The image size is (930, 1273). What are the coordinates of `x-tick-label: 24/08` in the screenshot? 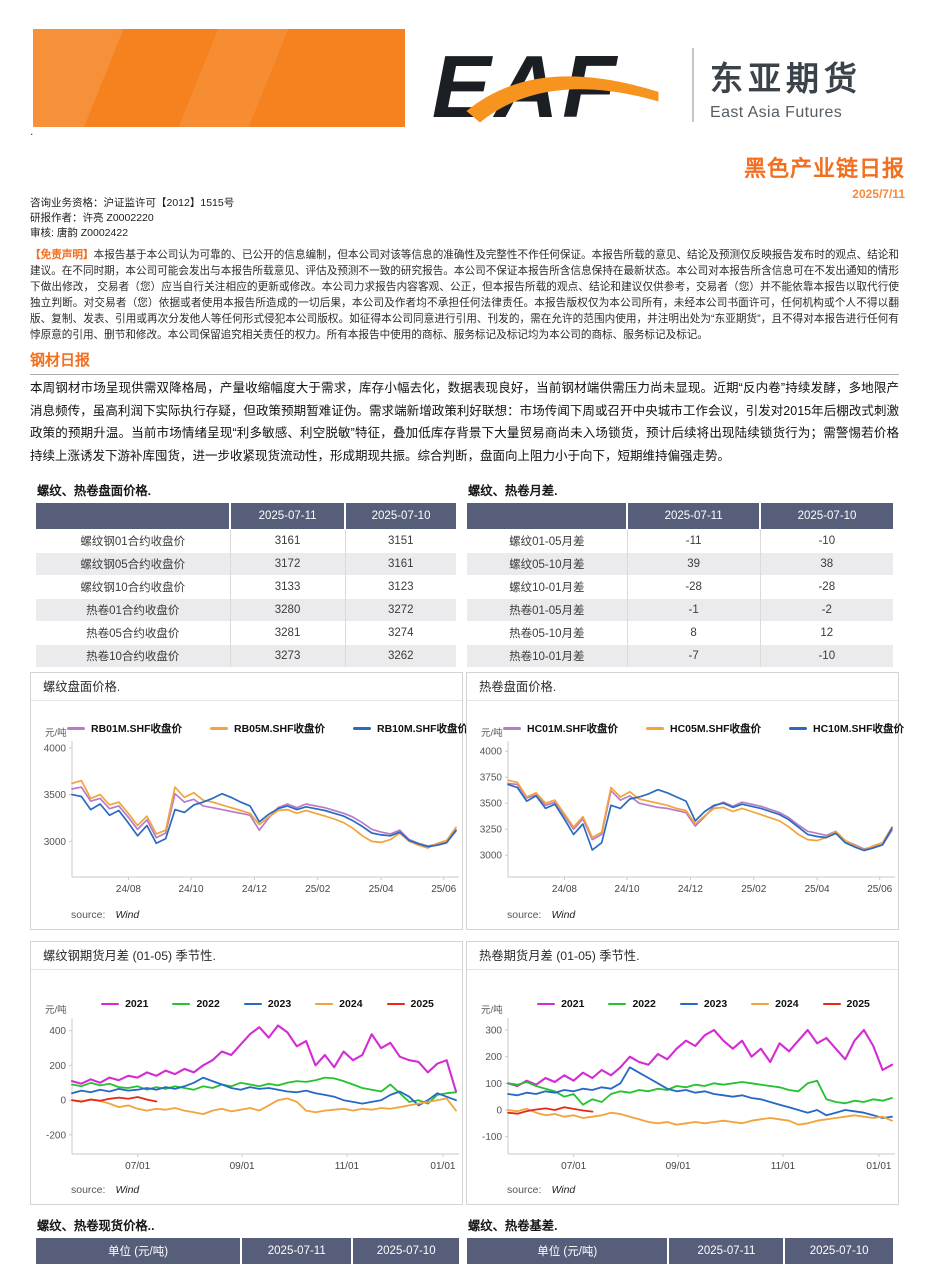 It's located at (128, 889).